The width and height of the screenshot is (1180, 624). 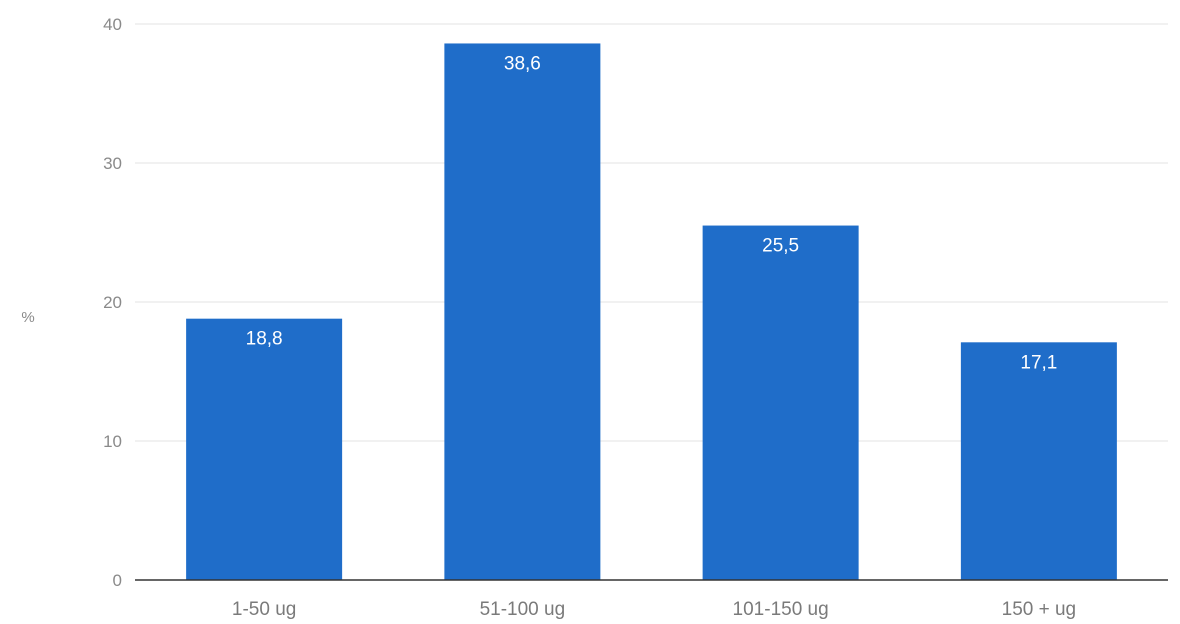 What do you see at coordinates (654, 609) in the screenshot?
I see `x-axis-categories: 1-50 ug 51-100 ug 101-150 ug 150 + ug` at bounding box center [654, 609].